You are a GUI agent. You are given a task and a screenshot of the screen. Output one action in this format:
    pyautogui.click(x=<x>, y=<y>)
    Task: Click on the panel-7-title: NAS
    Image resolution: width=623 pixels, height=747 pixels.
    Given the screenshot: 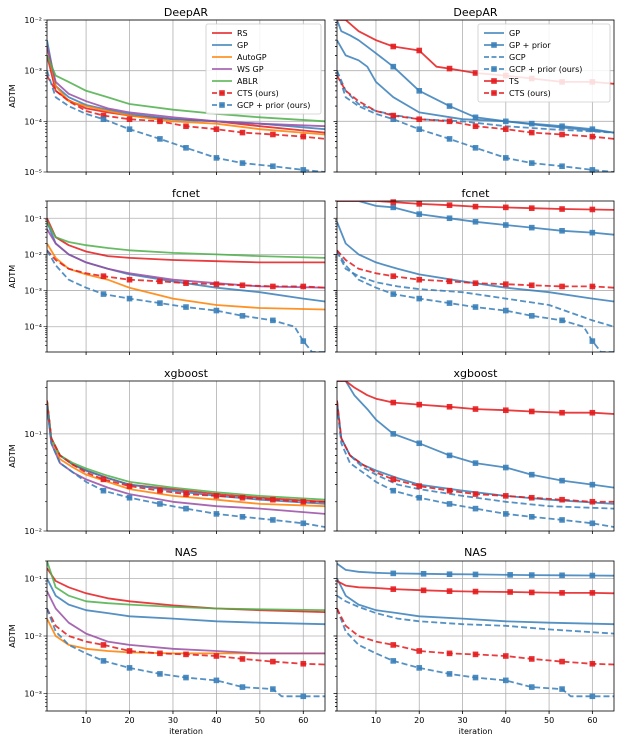 What is the action you would take?
    pyautogui.click(x=186, y=552)
    